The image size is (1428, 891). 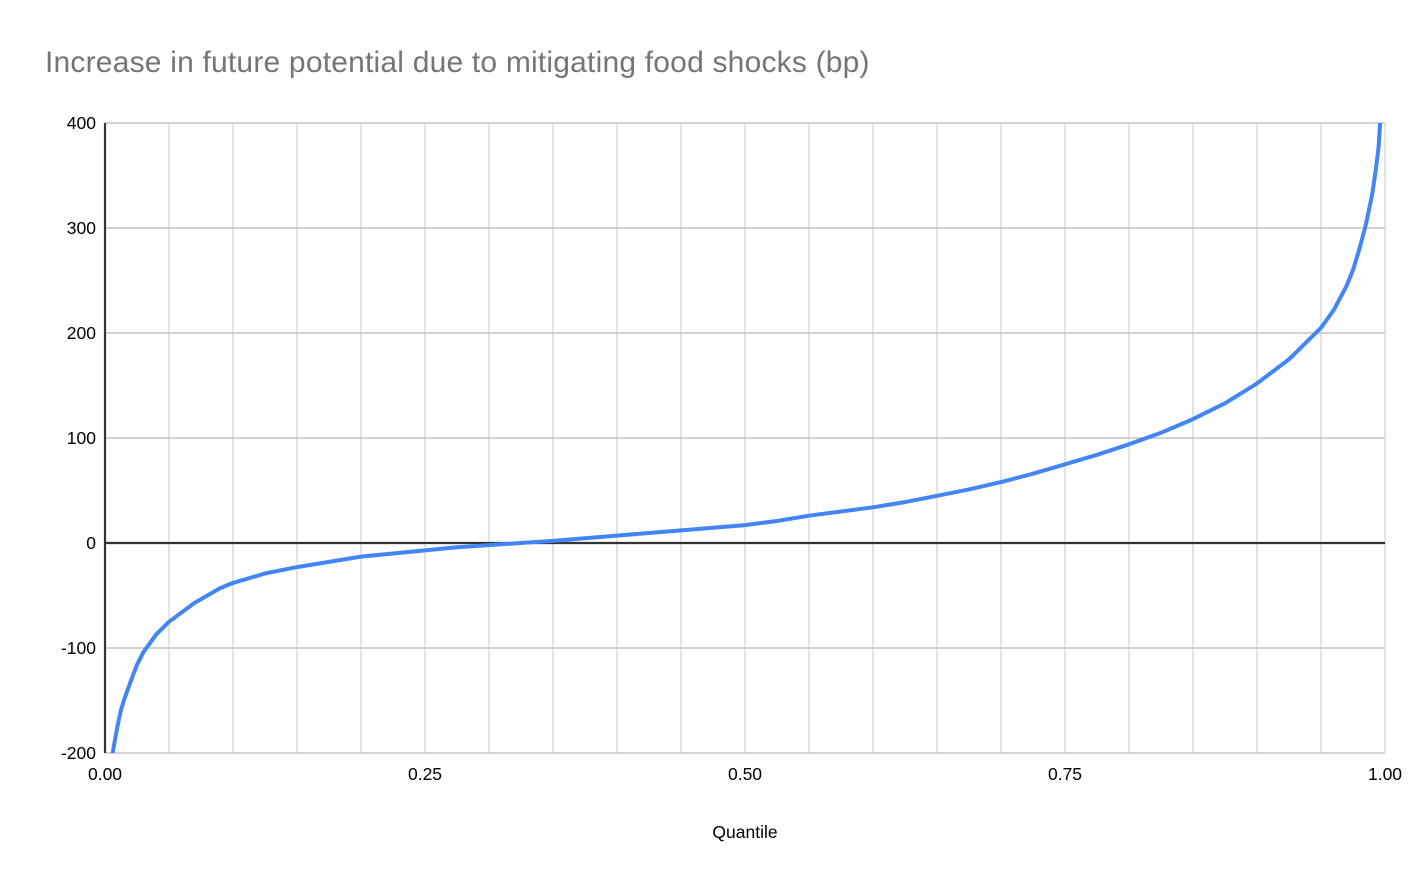 What do you see at coordinates (78, 753) in the screenshot?
I see `y-tick-label: -200` at bounding box center [78, 753].